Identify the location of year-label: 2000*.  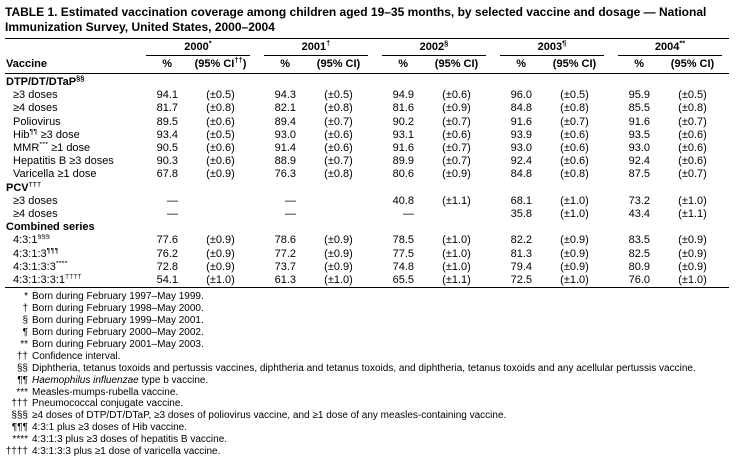
(198, 47).